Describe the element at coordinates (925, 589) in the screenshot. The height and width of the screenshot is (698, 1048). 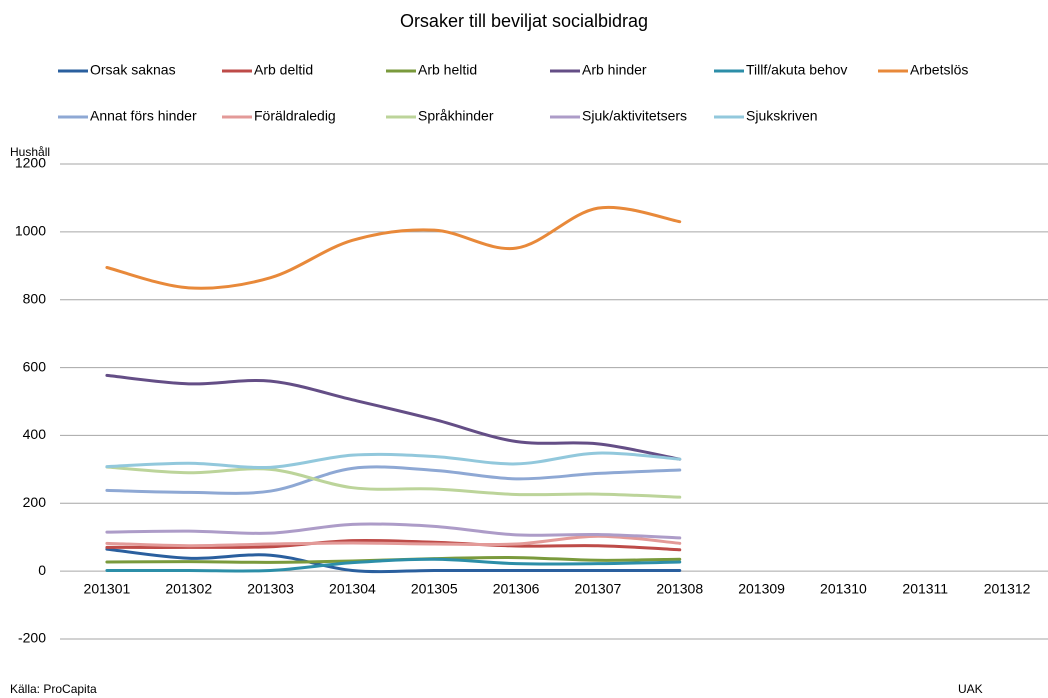
I see `x-tick-label: 201311` at that location.